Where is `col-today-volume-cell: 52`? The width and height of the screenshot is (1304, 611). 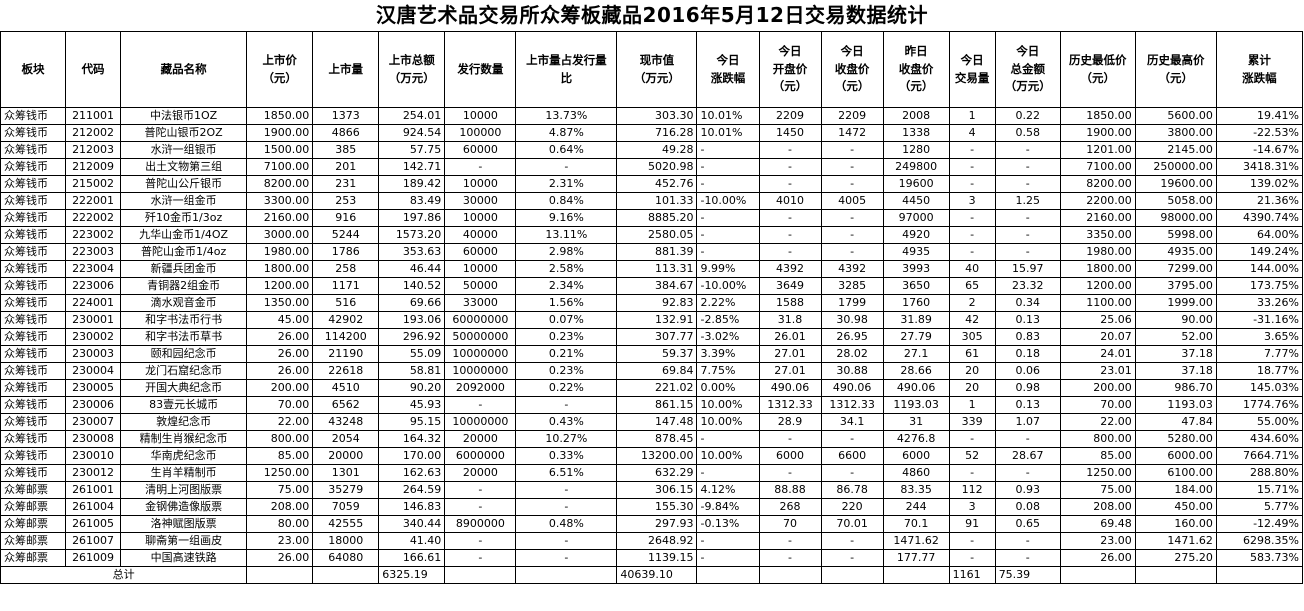 col-today-volume-cell: 52 is located at coordinates (972, 456).